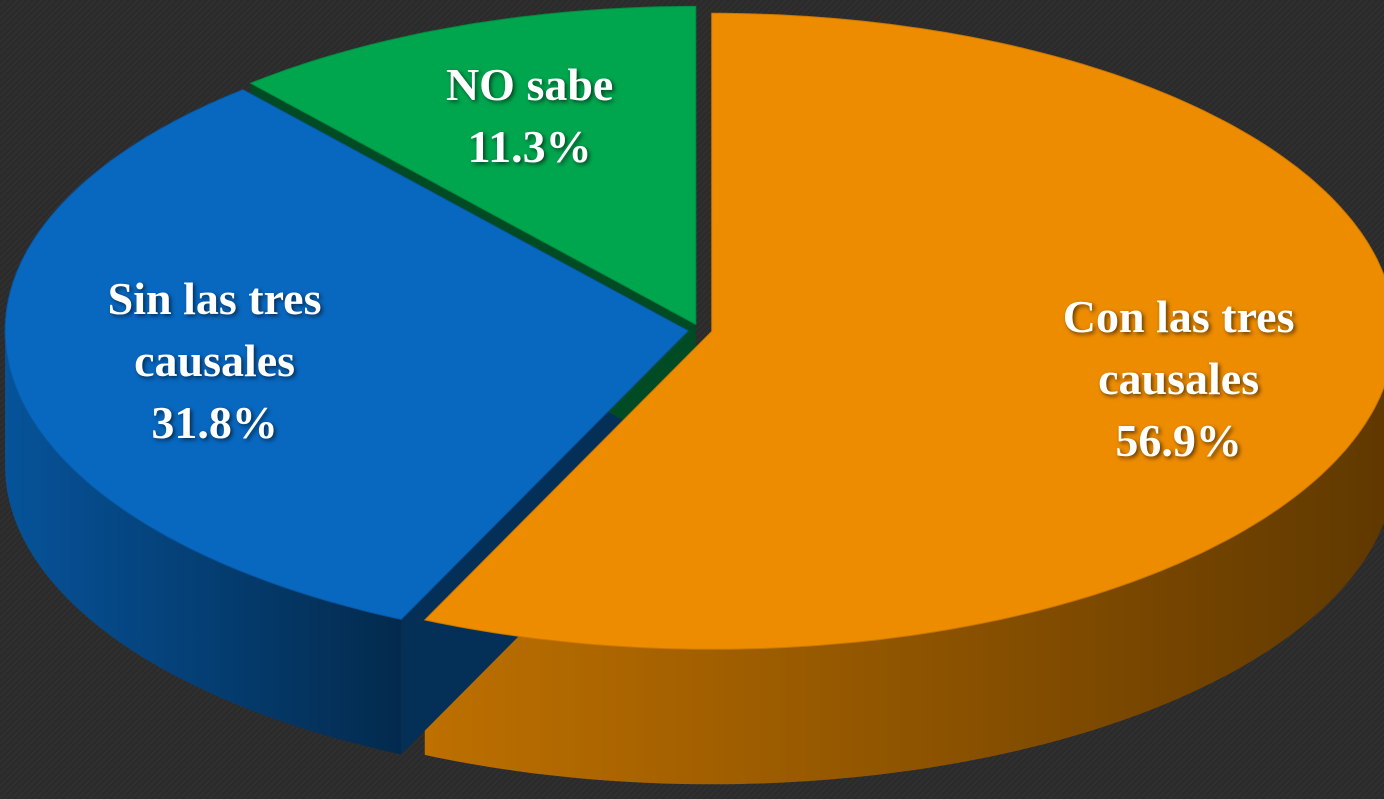 Image resolution: width=1384 pixels, height=799 pixels. Describe the element at coordinates (530, 116) in the screenshot. I see `data-label: NO sabe 11.3%` at that location.